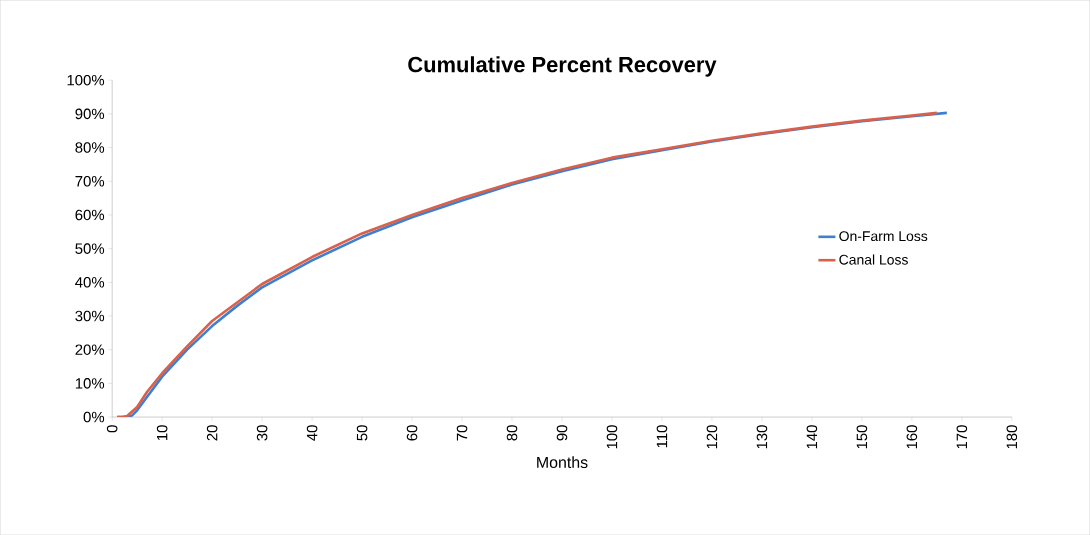  I want to click on y-tick-label: 80%, so click(90, 147).